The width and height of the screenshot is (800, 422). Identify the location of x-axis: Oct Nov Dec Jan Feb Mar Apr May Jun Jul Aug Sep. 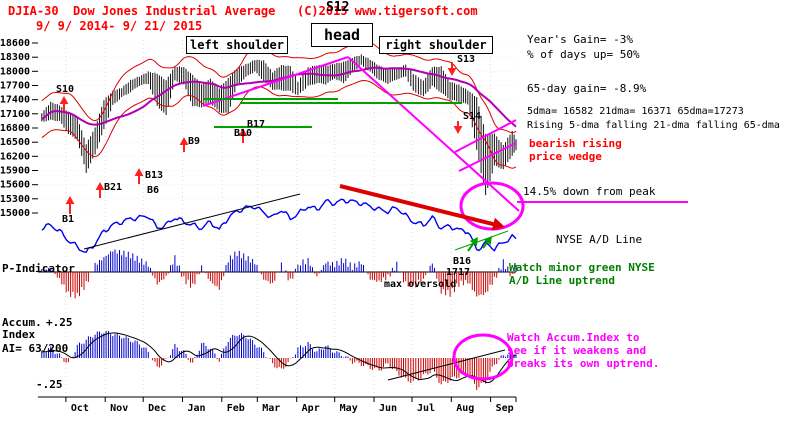
(277, 405).